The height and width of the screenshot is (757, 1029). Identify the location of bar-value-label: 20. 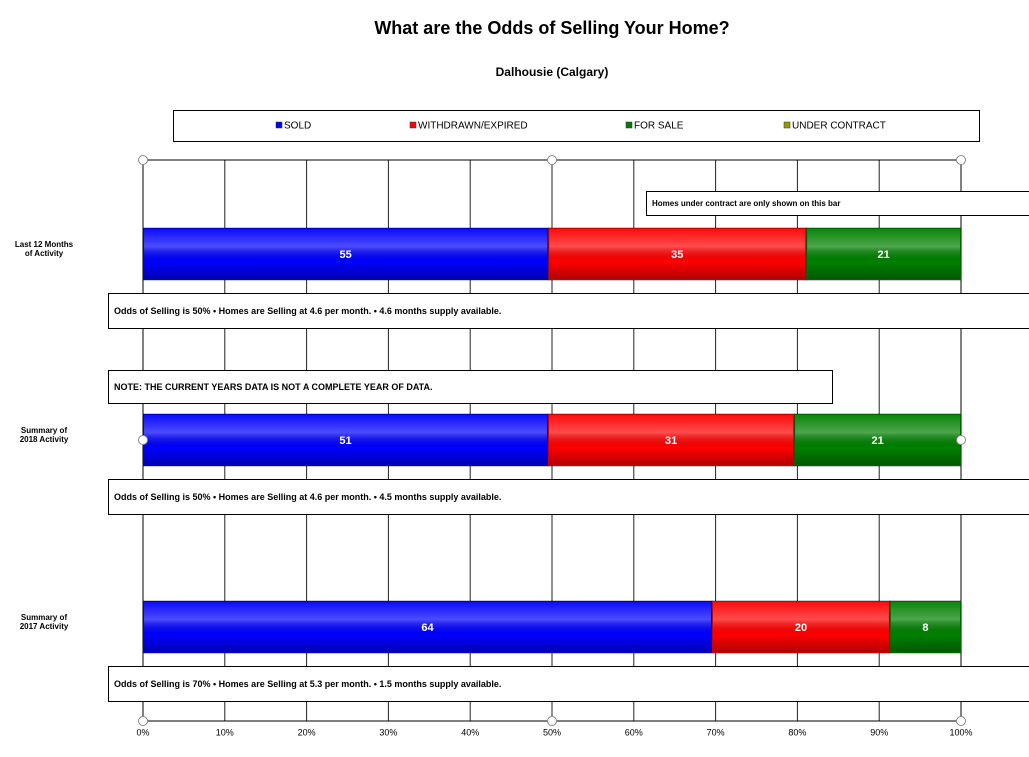
(801, 628).